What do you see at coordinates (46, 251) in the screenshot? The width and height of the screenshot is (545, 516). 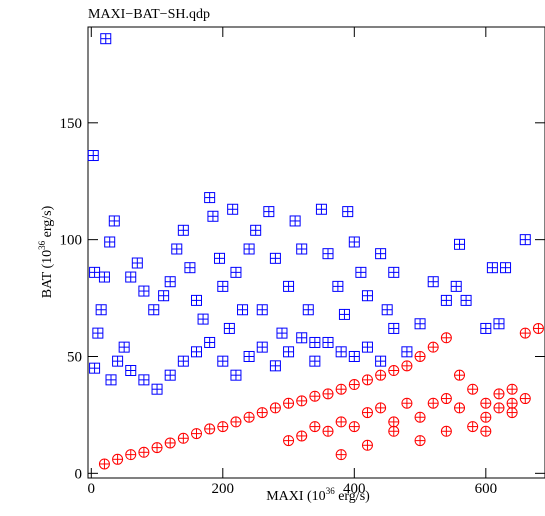 I see `y-axis-label: BAT (1036 erg/s)` at bounding box center [46, 251].